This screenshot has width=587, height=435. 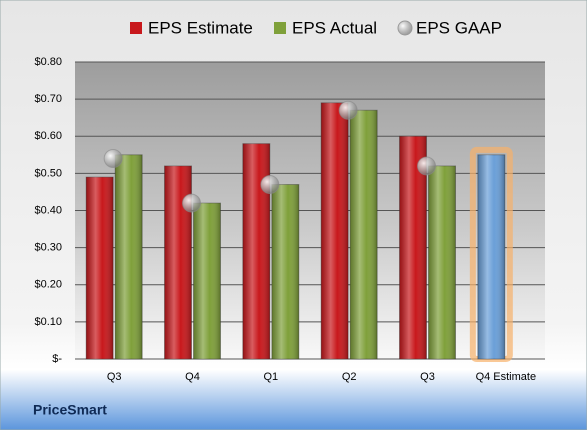 What do you see at coordinates (349, 377) in the screenshot?
I see `x-tick-label: Q2` at bounding box center [349, 377].